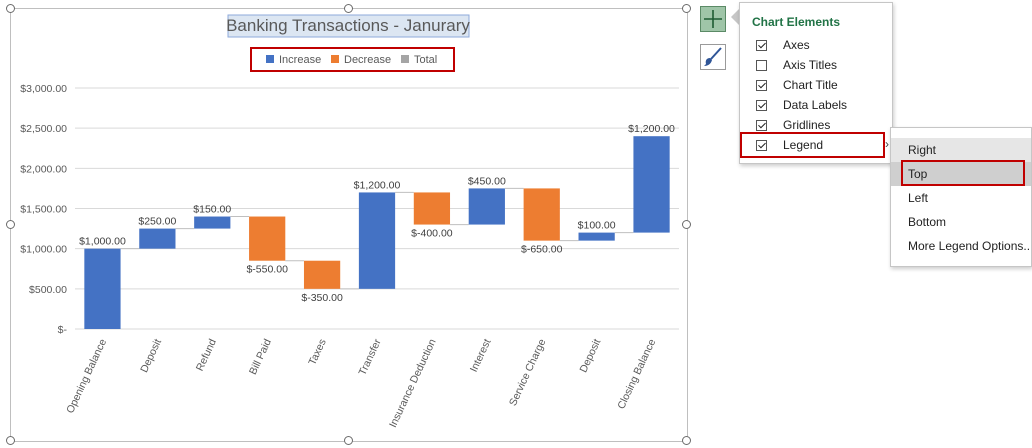 The width and height of the screenshot is (1032, 448). What do you see at coordinates (636, 374) in the screenshot?
I see `category-label: Closing Balance` at bounding box center [636, 374].